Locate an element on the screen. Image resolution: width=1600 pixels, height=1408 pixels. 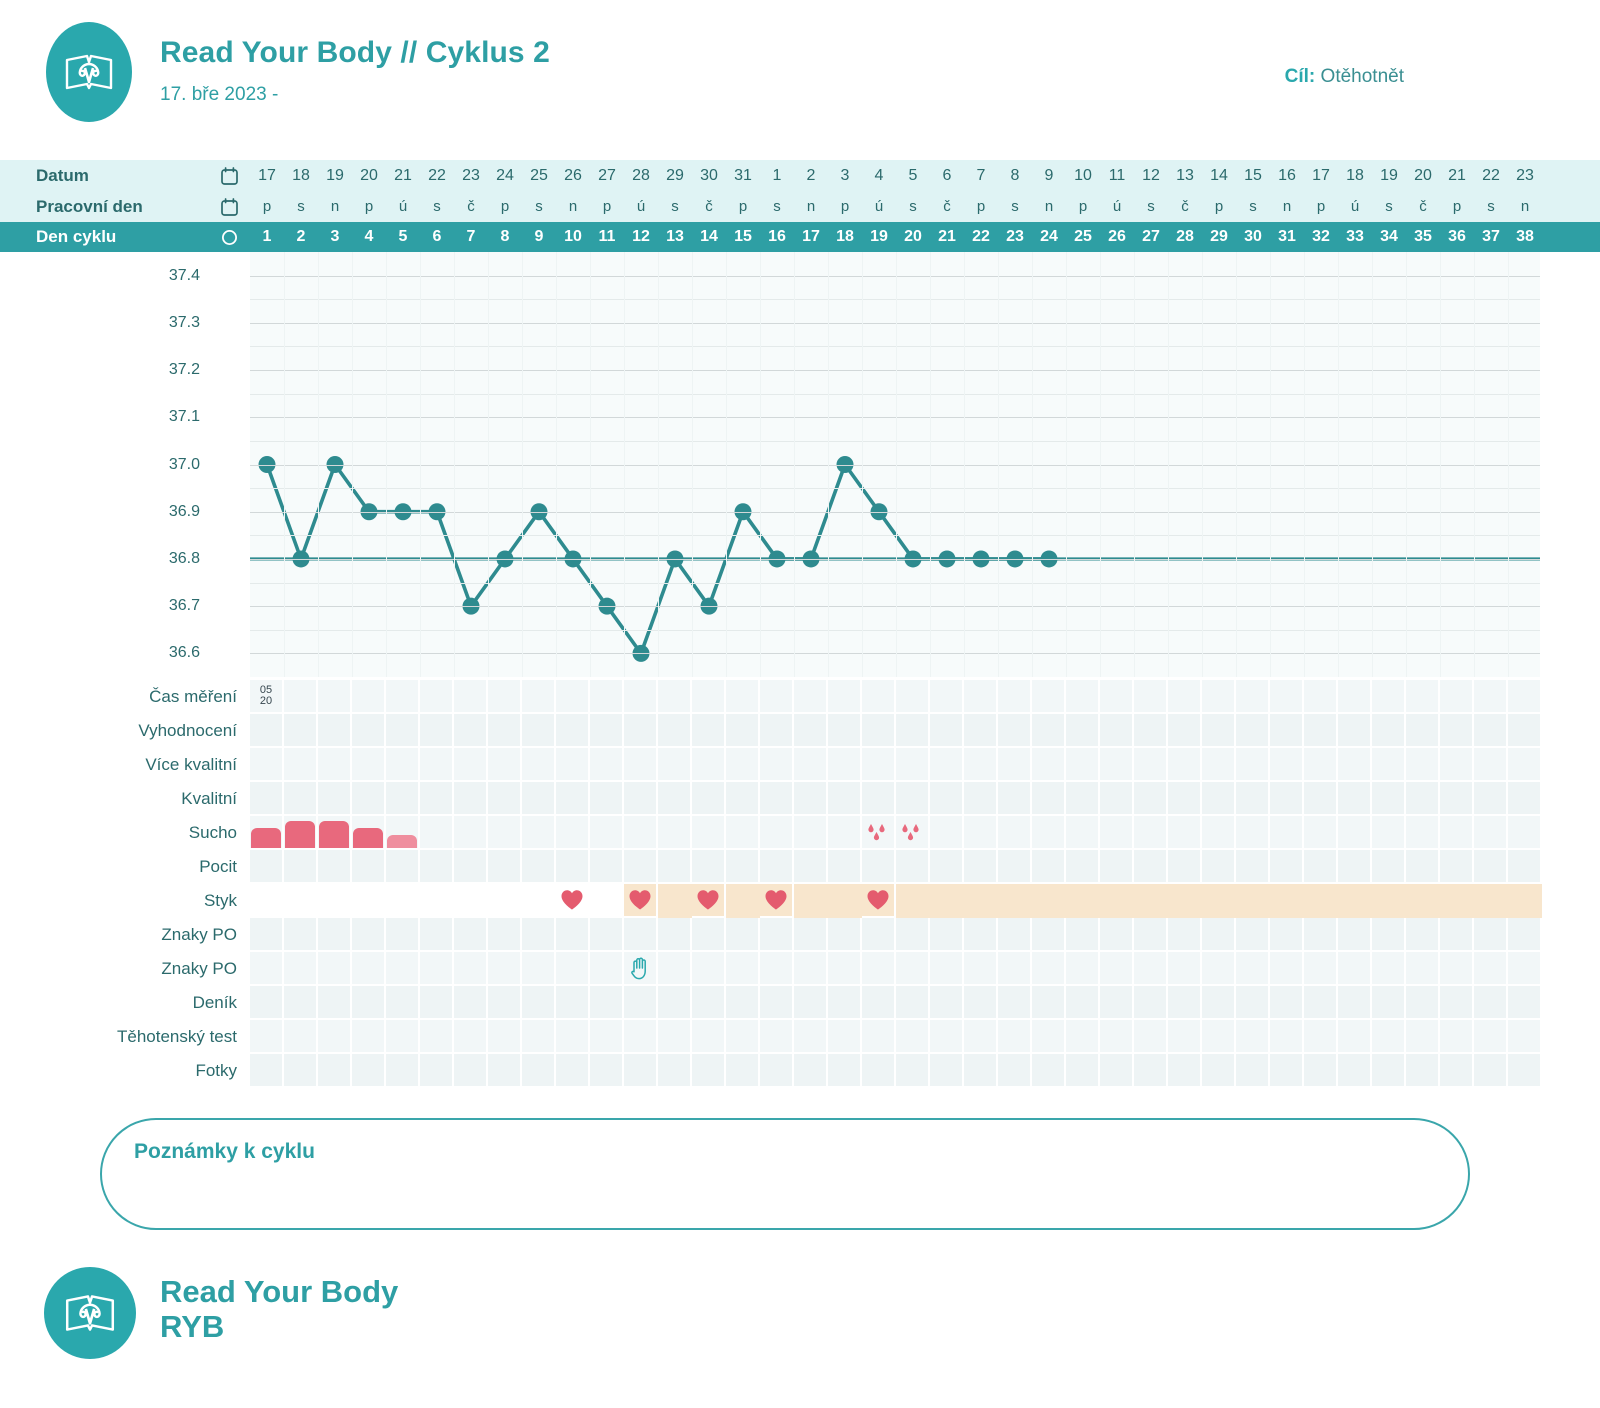
cycle-day-cell-14: 14 is located at coordinates (709, 236).